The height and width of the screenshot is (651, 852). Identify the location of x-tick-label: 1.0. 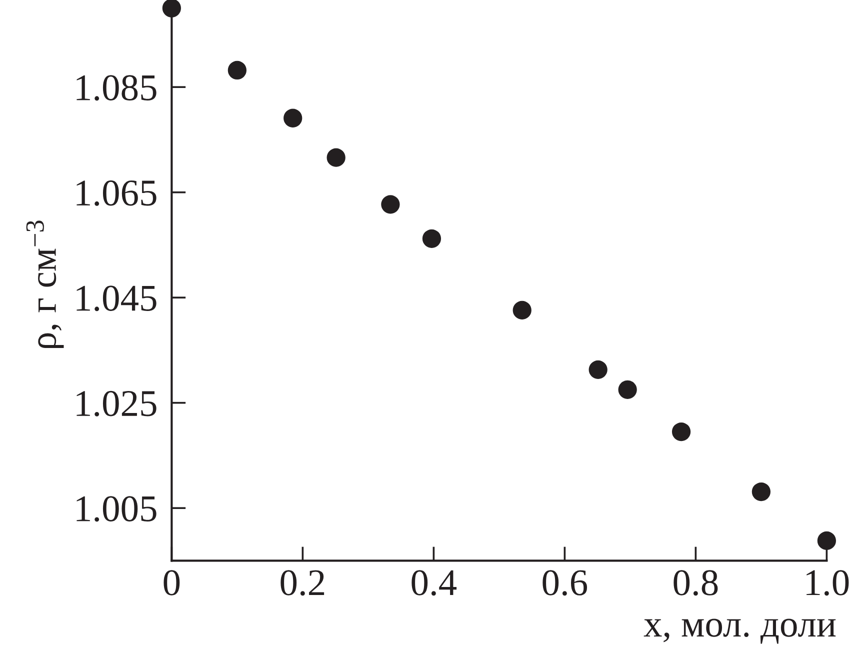
(827, 583).